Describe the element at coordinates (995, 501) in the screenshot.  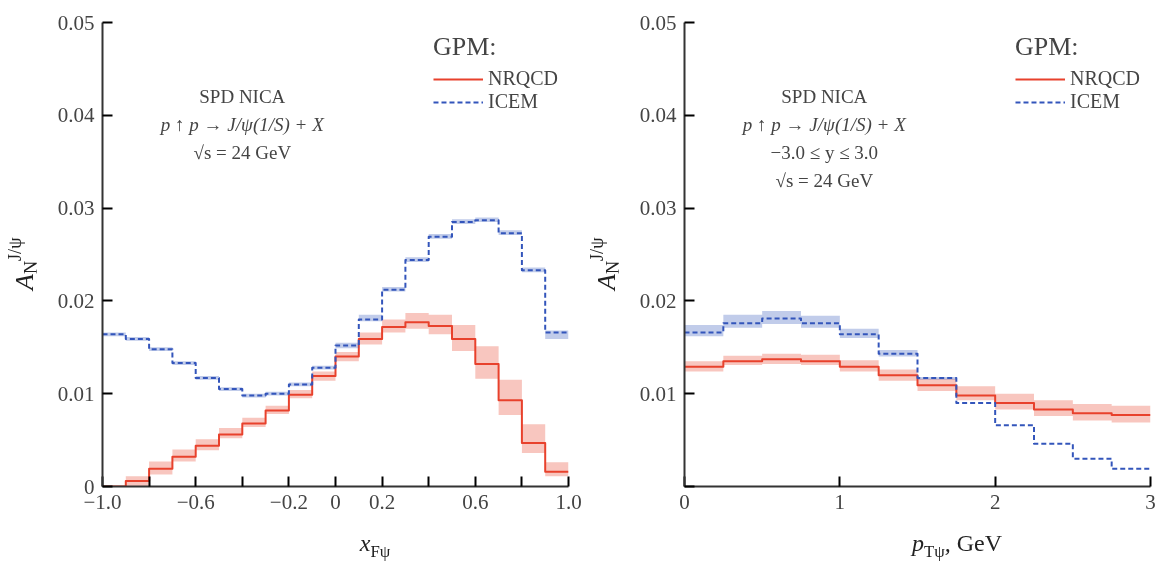
I see `x-tick-label: 2` at that location.